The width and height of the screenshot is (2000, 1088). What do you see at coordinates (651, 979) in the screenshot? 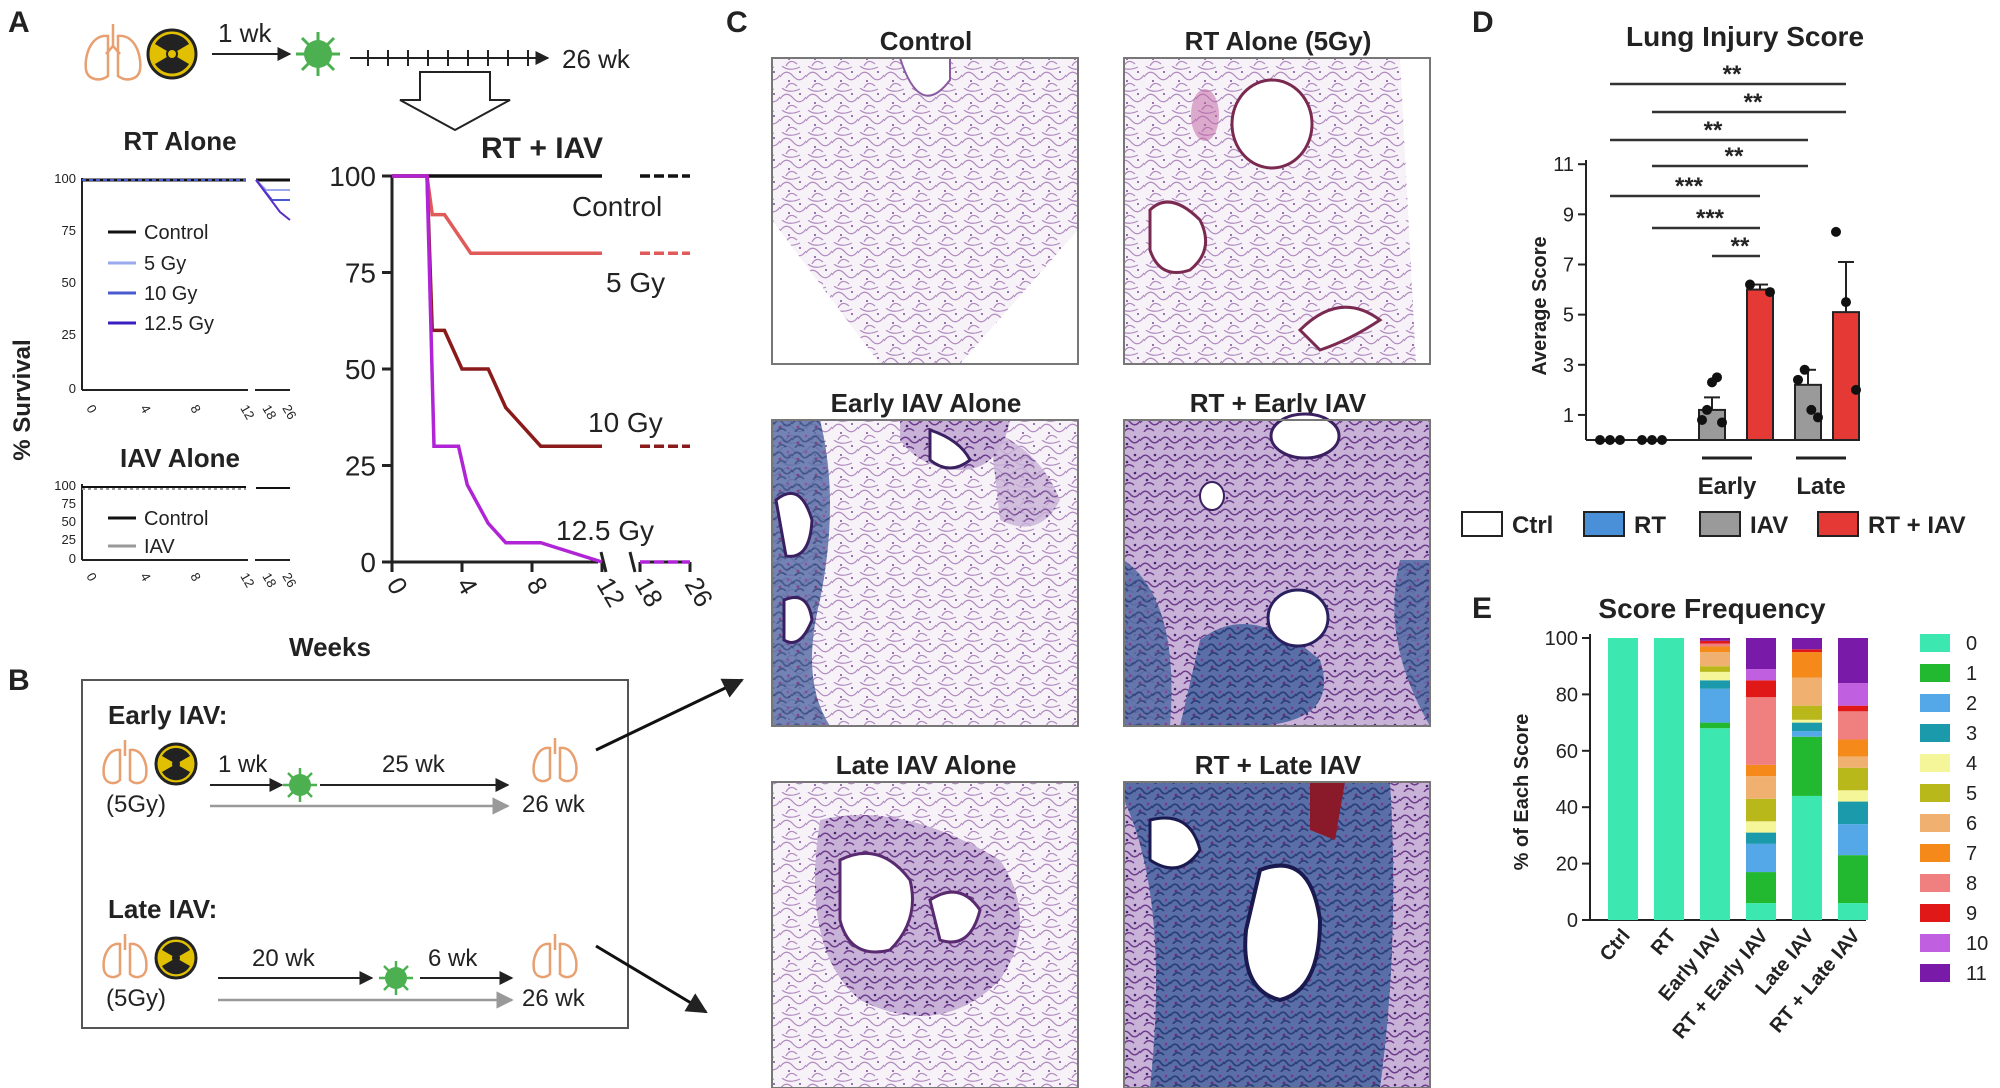
I see `pointer-arrow` at bounding box center [651, 979].